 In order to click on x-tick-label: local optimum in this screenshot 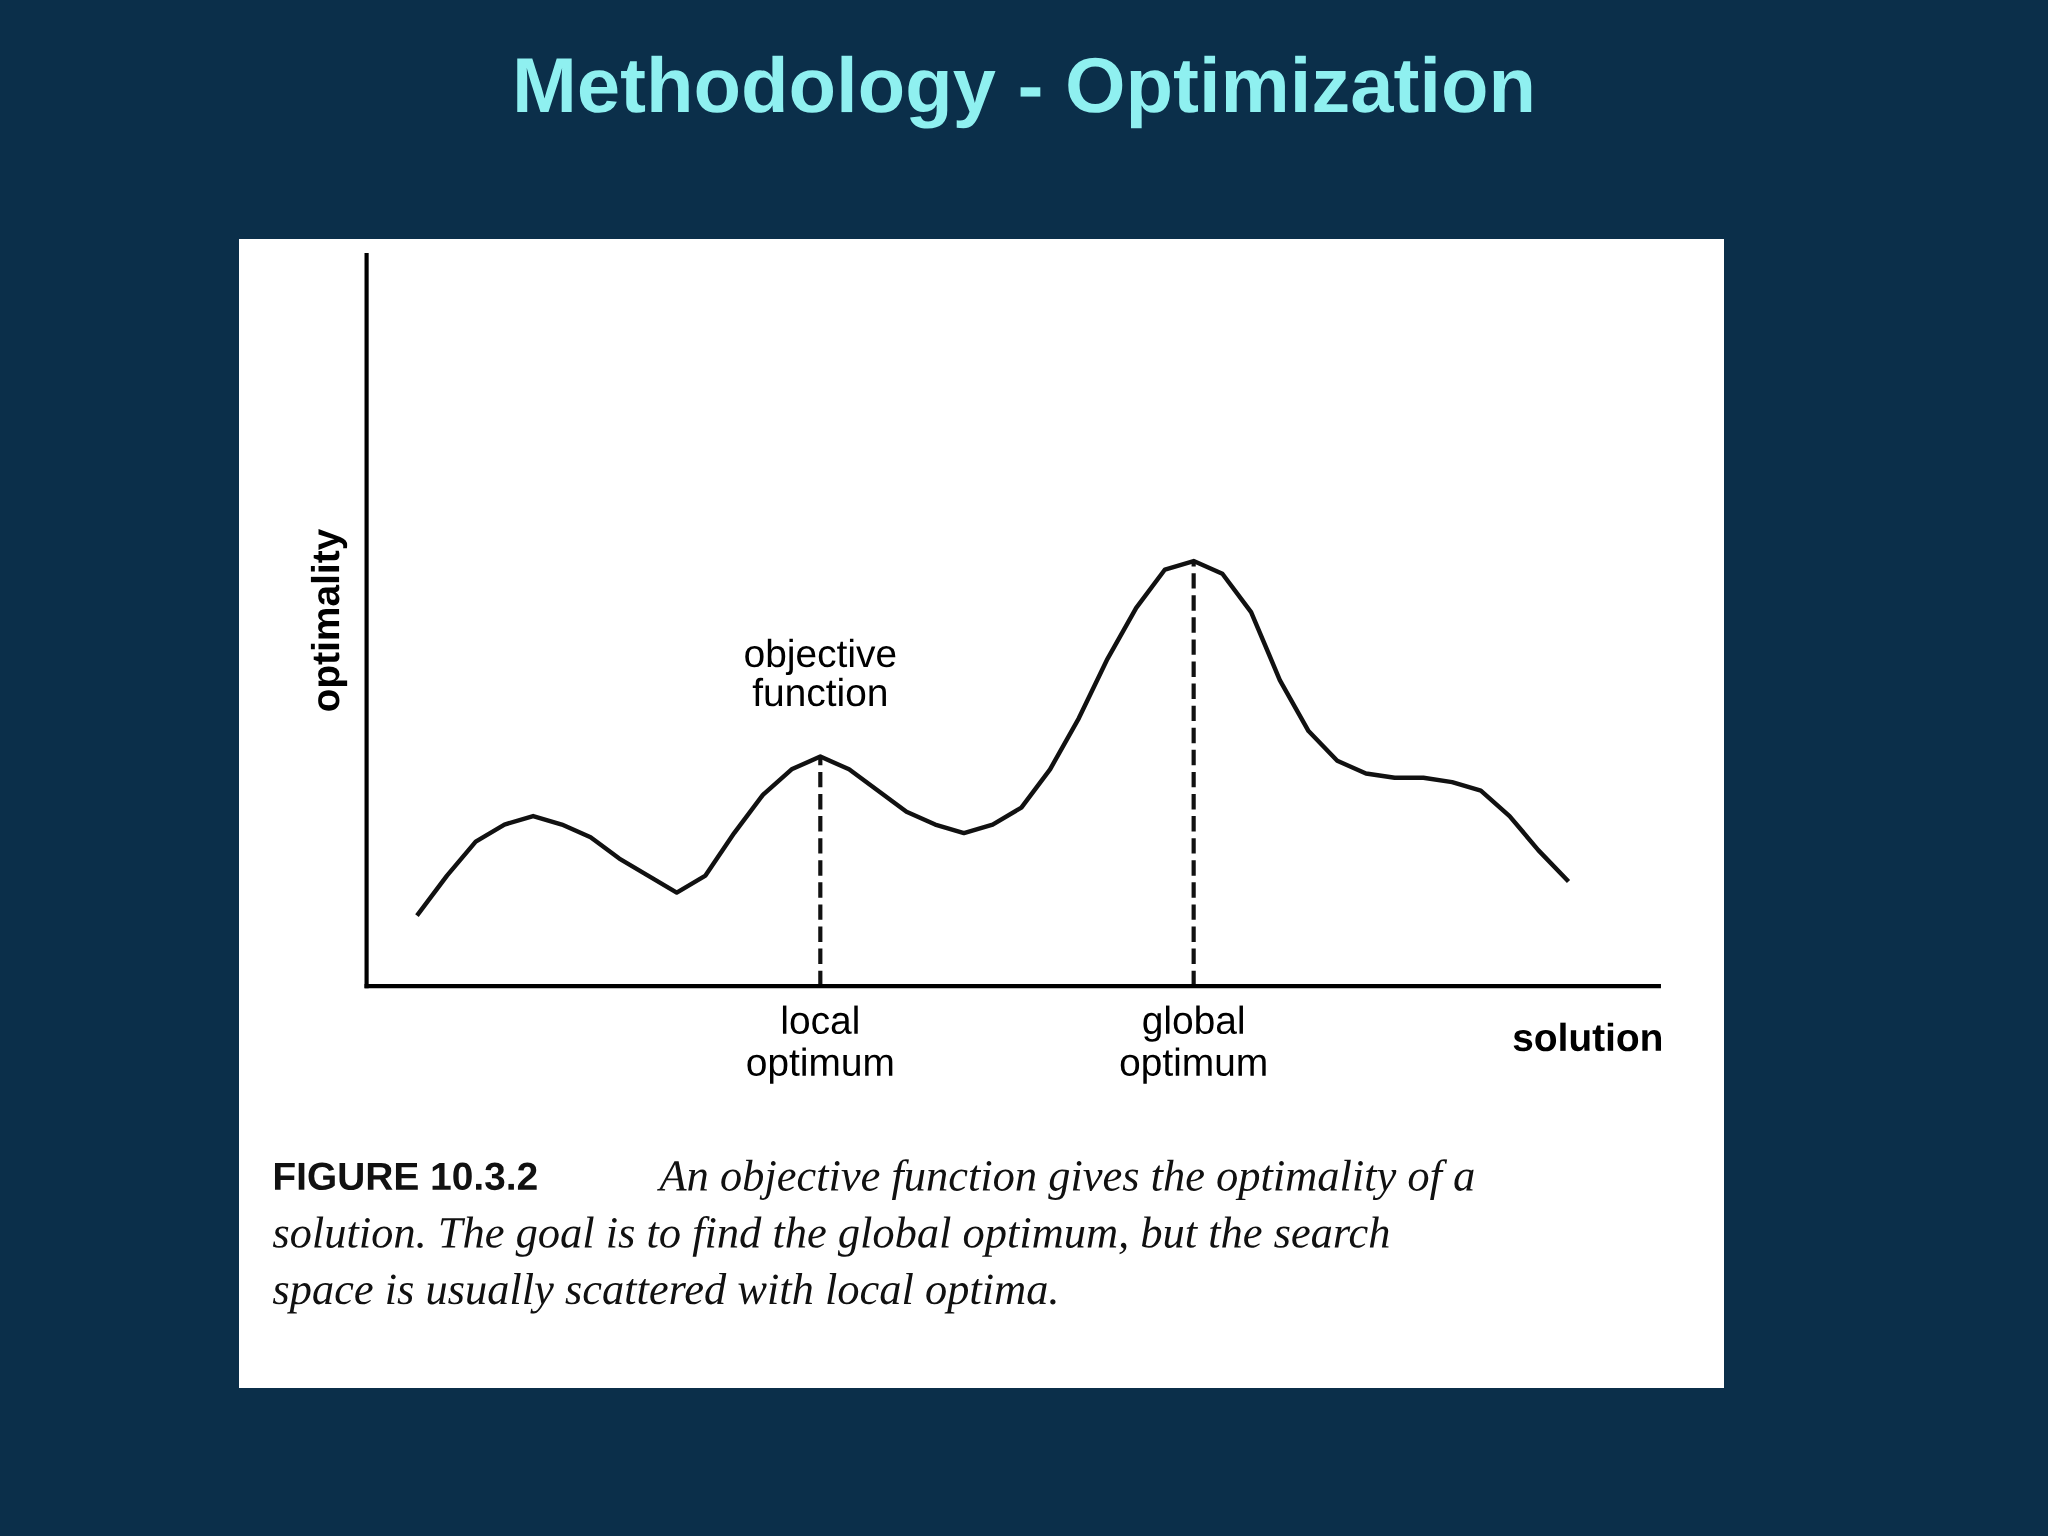, I will do `click(820, 1044)`.